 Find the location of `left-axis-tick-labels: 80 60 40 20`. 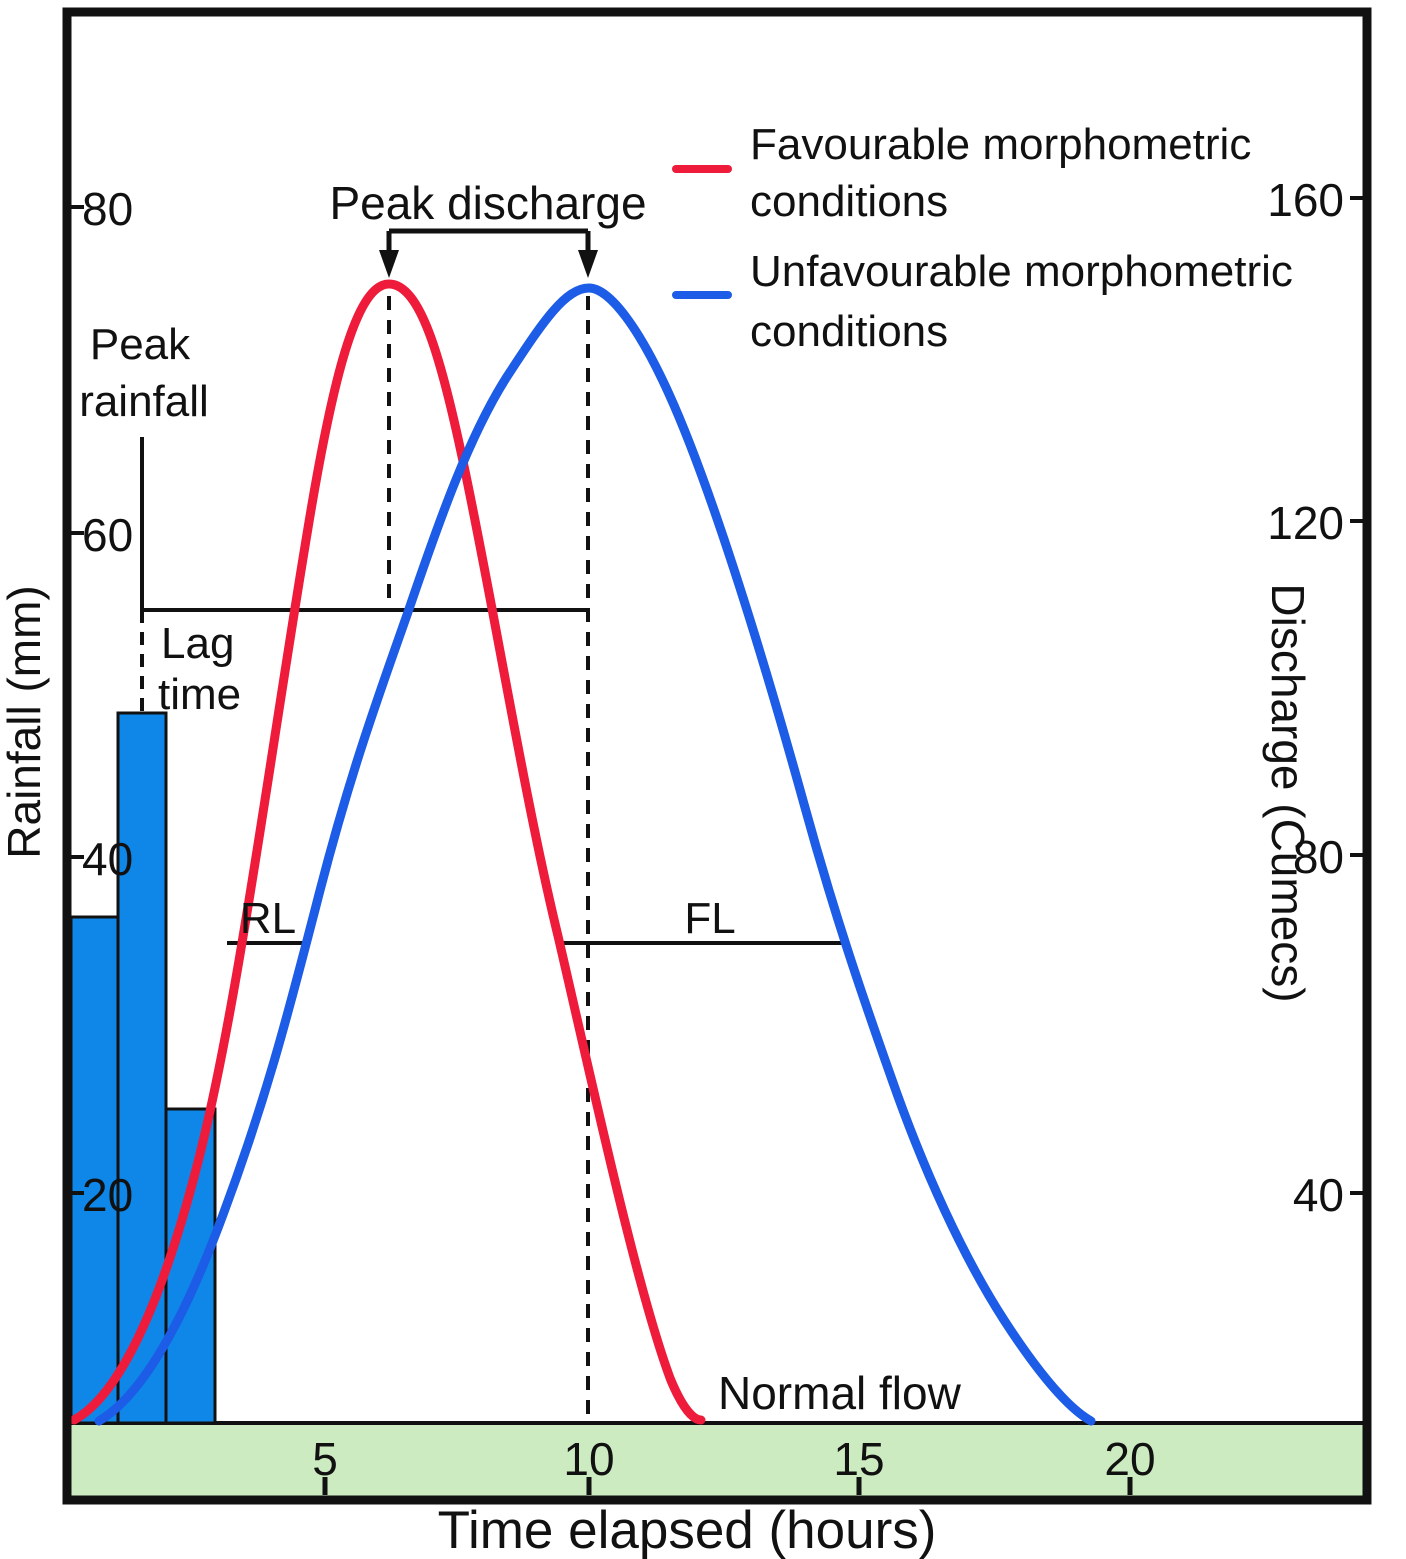

left-axis-tick-labels: 80 60 40 20 is located at coordinates (107, 702).